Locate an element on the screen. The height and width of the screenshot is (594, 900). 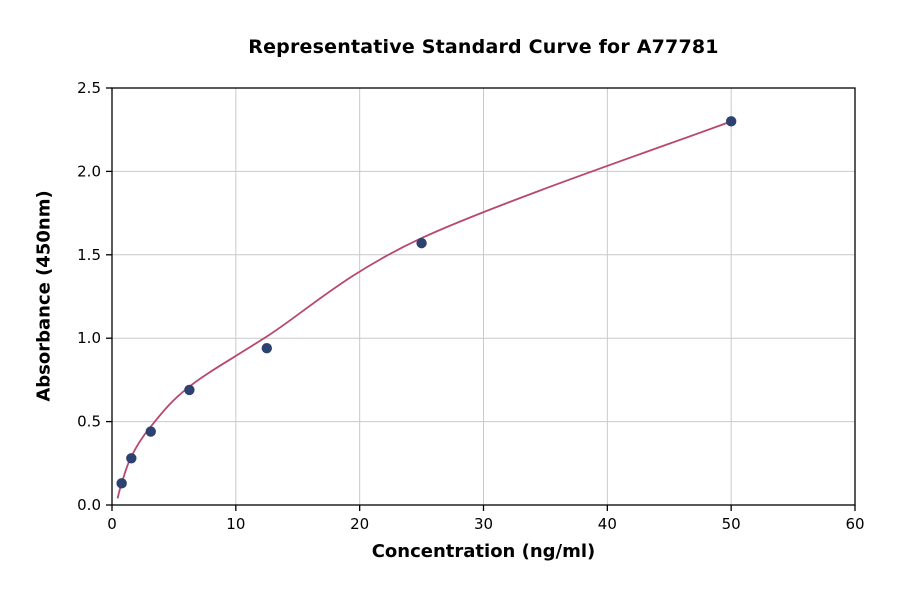
y-tick-label: 0.5 is located at coordinates (89, 422).